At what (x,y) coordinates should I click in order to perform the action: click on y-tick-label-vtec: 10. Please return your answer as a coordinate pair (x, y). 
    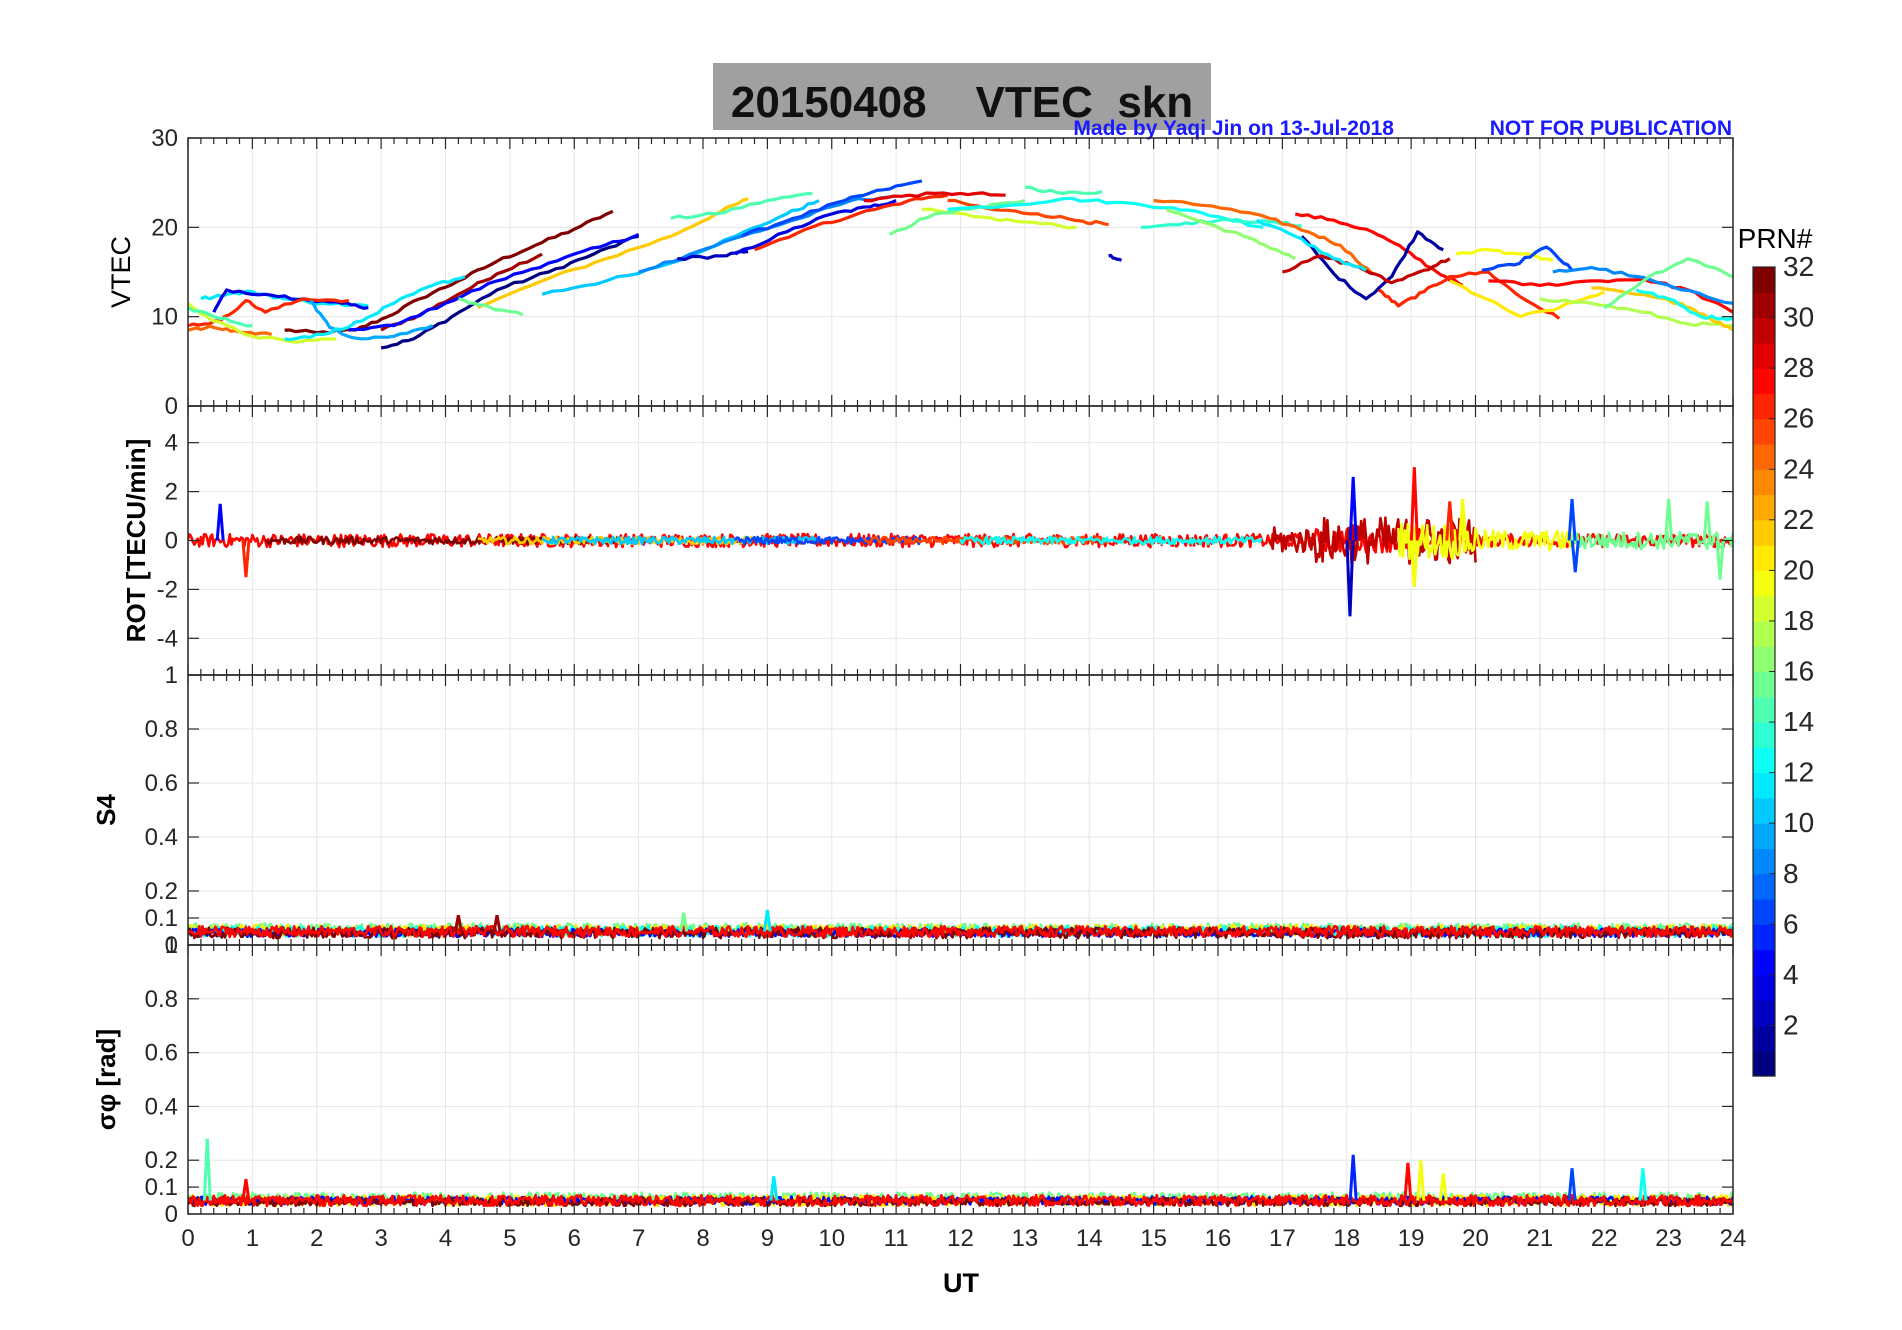
    Looking at the image, I should click on (164, 317).